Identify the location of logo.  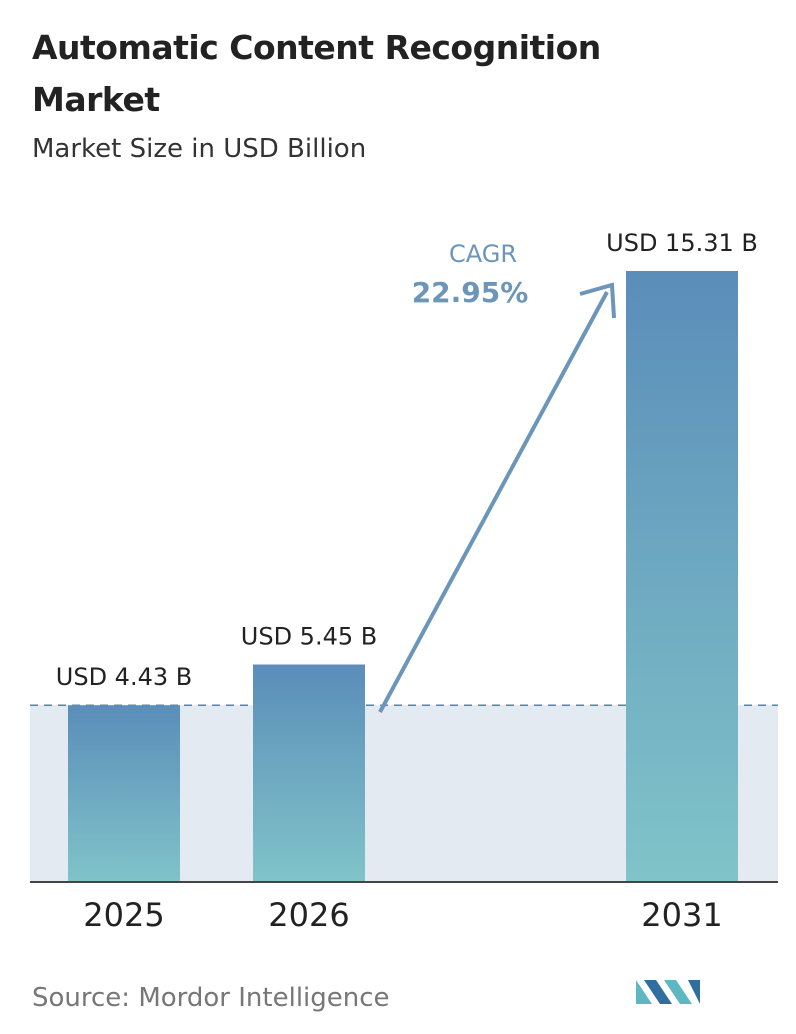
(668, 992).